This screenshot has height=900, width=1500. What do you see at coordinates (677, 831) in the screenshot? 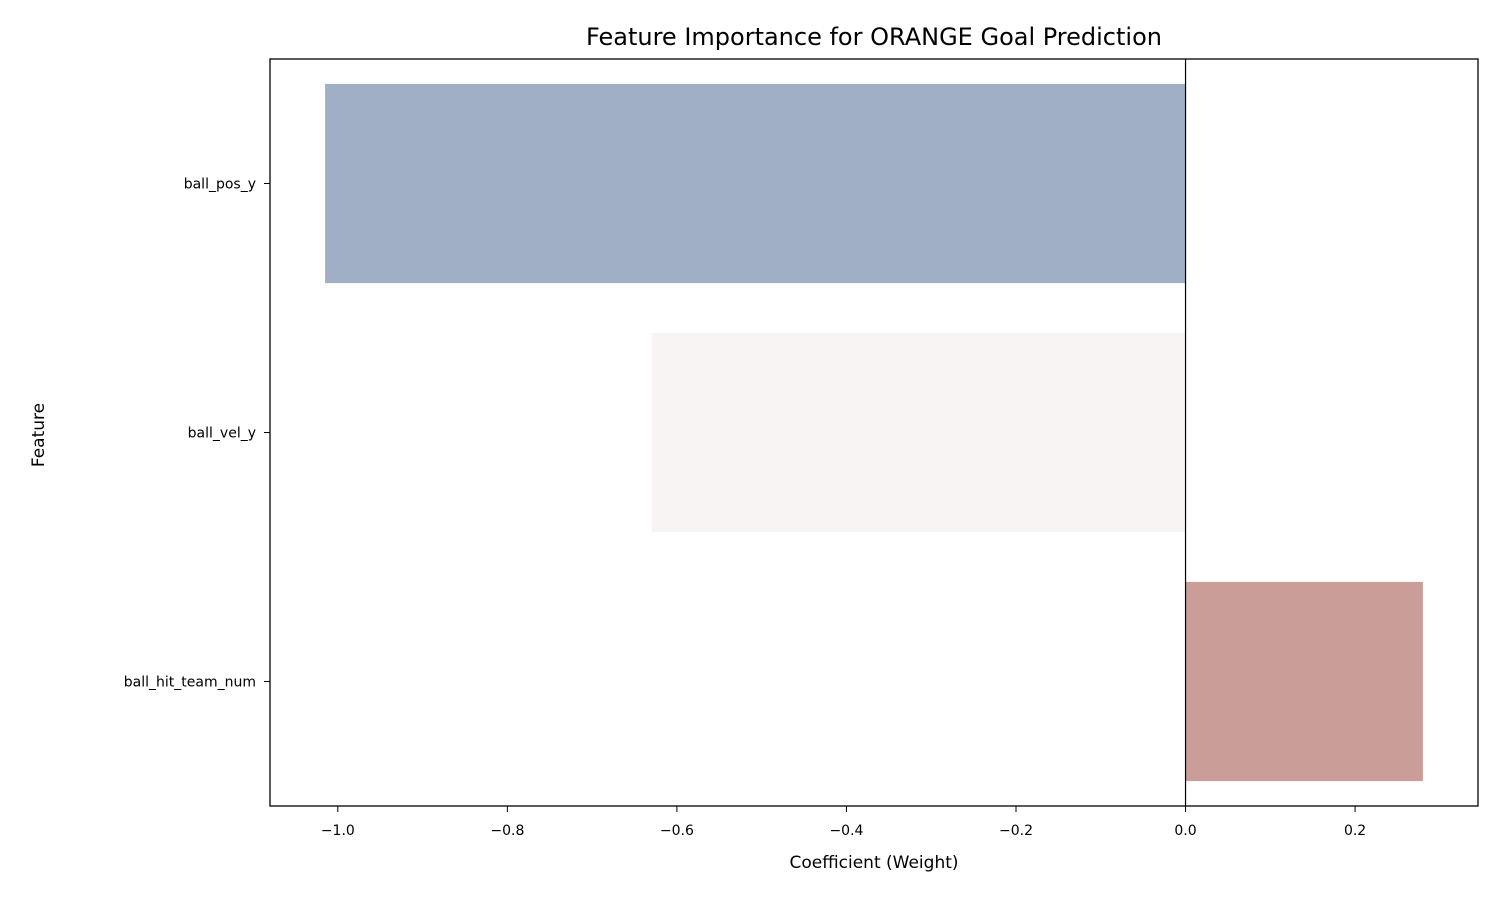
I see `x-tick-label: −0.6` at bounding box center [677, 831].